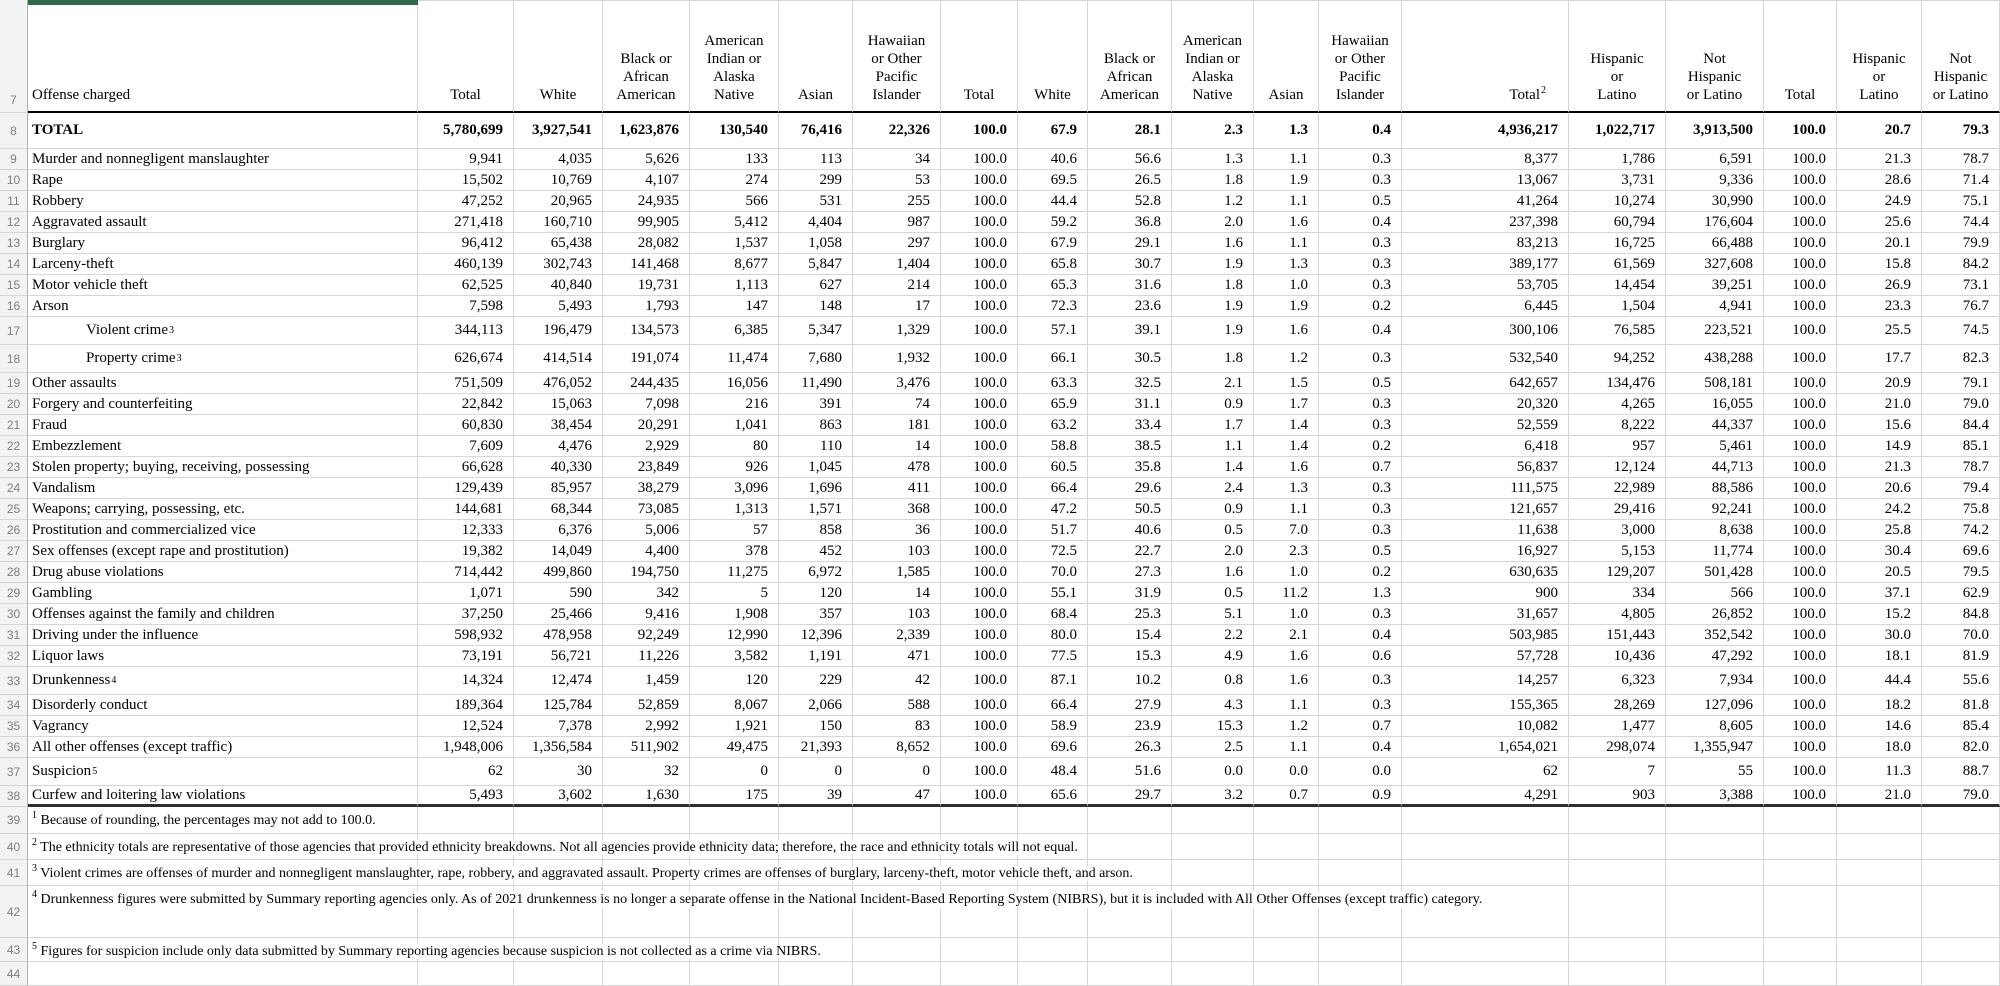 This screenshot has height=986, width=2000. Describe the element at coordinates (734, 222) in the screenshot. I see `value-cell: 5,412` at that location.